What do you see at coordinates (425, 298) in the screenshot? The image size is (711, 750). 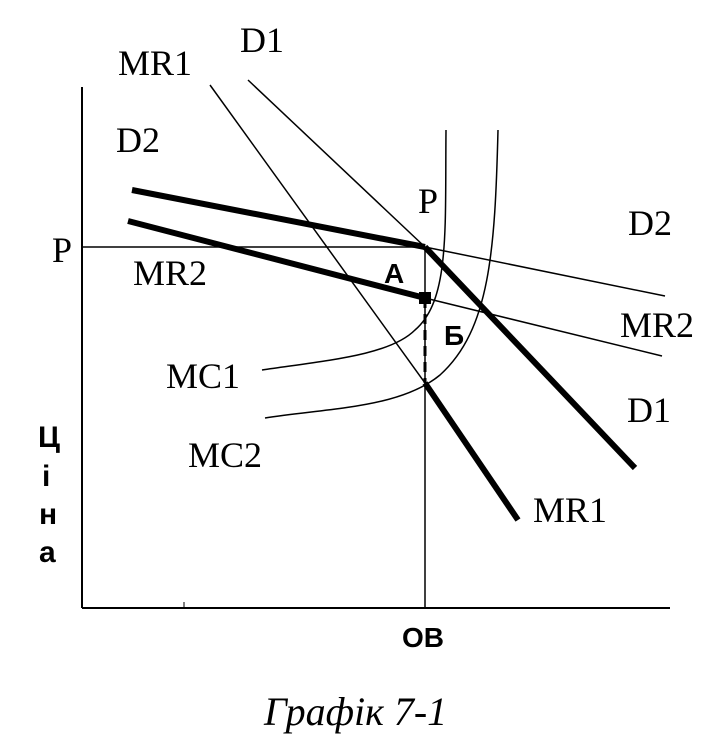 I see `point-a-marker` at bounding box center [425, 298].